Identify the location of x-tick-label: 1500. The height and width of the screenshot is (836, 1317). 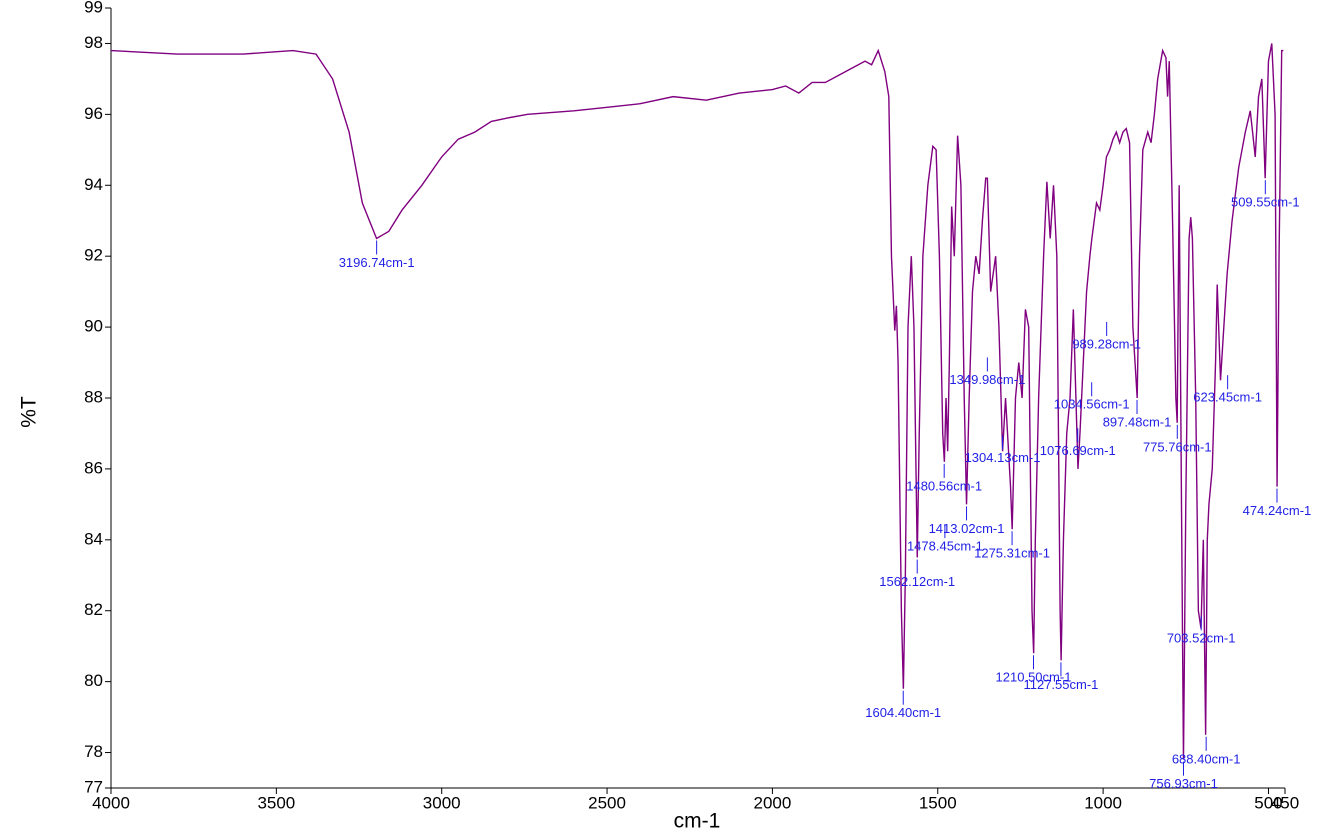
(938, 802).